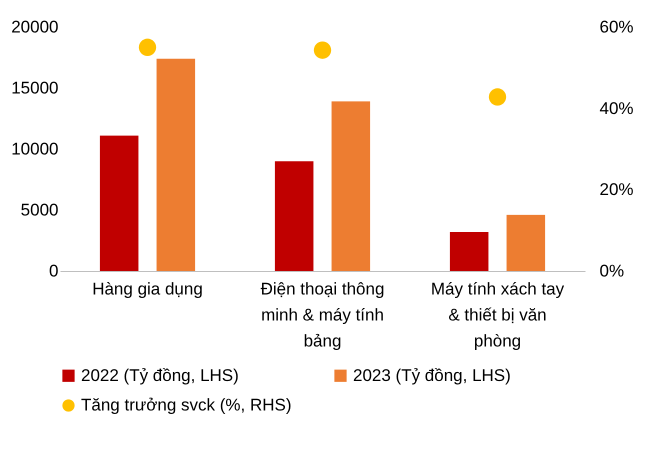  Describe the element at coordinates (53, 271) in the screenshot. I see `y-tick-label: 0` at that location.